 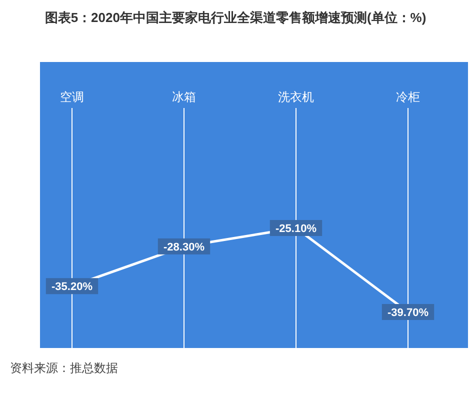 What do you see at coordinates (296, 229) in the screenshot?
I see `data-label: -25.10%` at bounding box center [296, 229].